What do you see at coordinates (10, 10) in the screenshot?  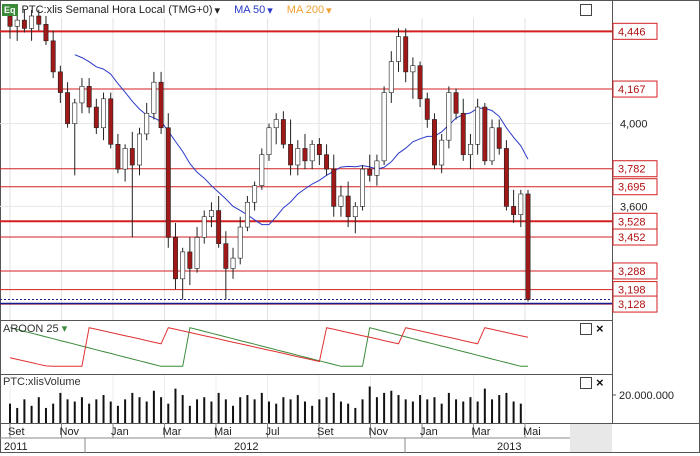 I see `equity-badge: Eq` at bounding box center [10, 10].